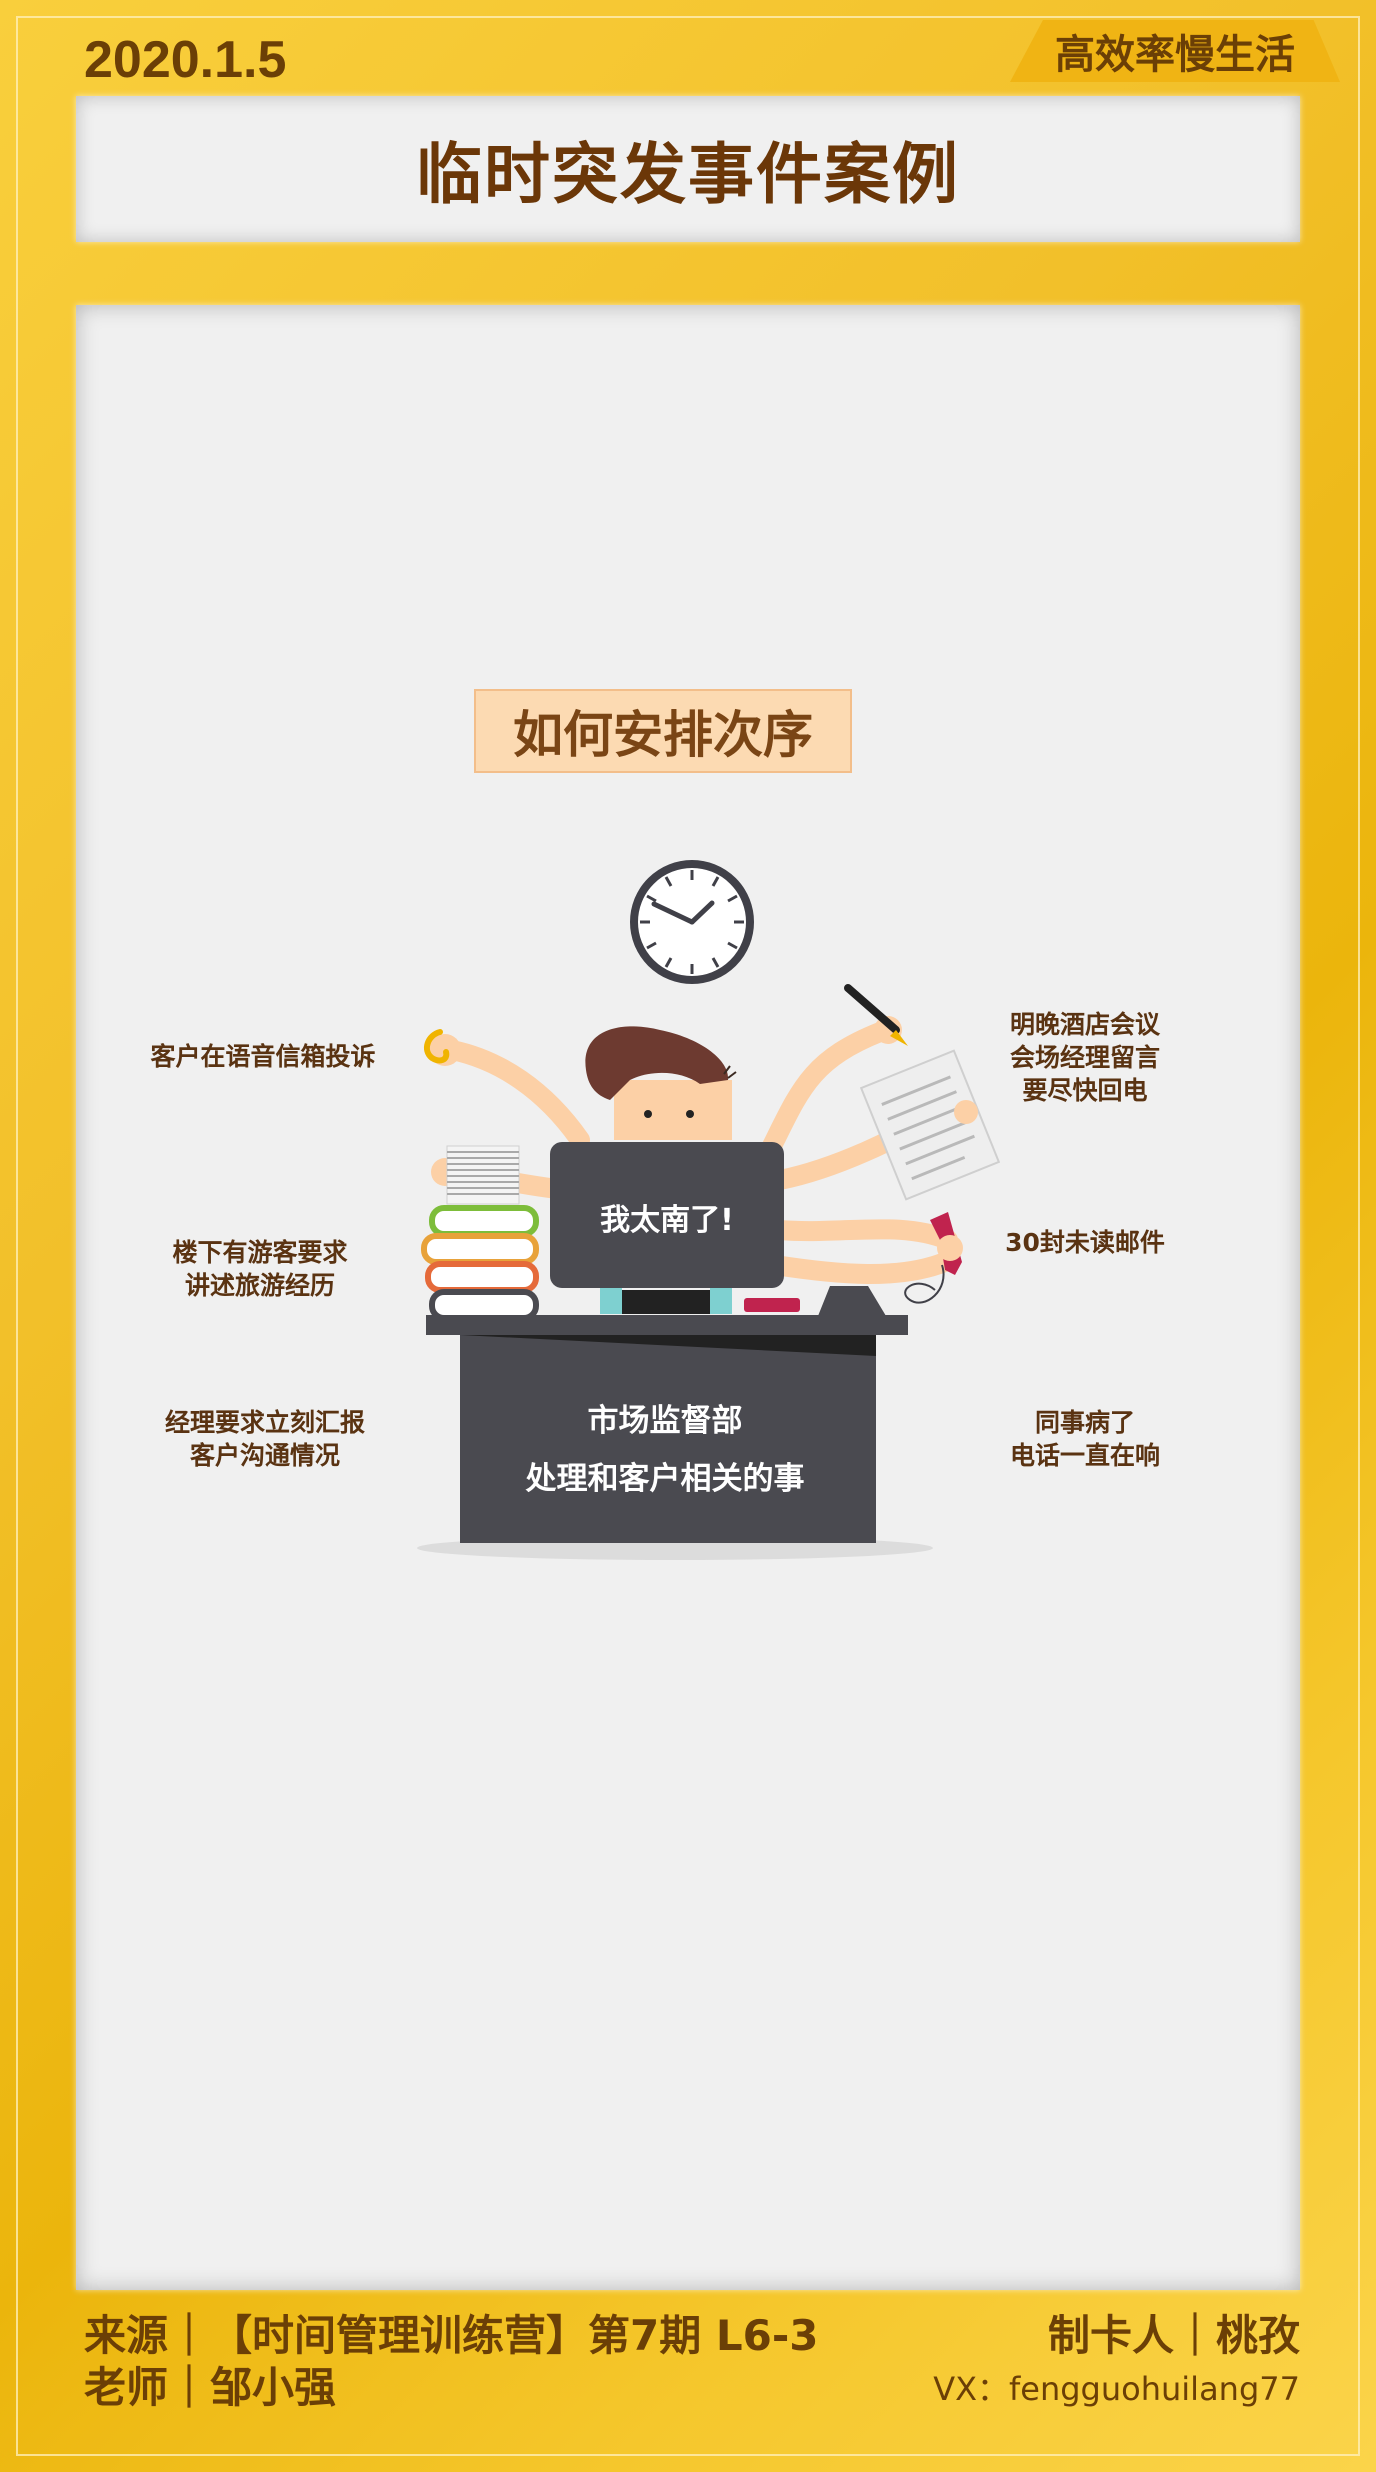 The image size is (1376, 2472). What do you see at coordinates (772, 1305) in the screenshot?
I see `magenta-folder` at bounding box center [772, 1305].